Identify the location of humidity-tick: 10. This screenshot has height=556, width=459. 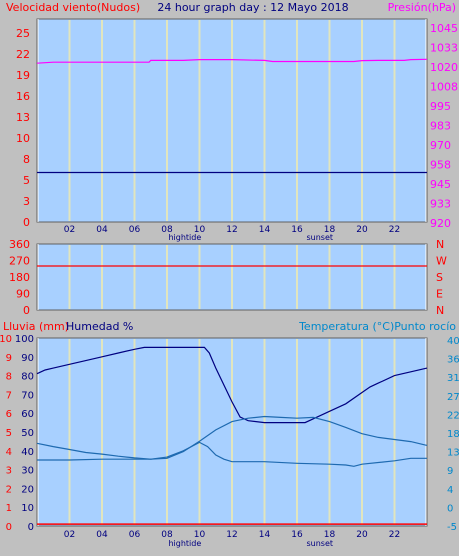
(27, 508).